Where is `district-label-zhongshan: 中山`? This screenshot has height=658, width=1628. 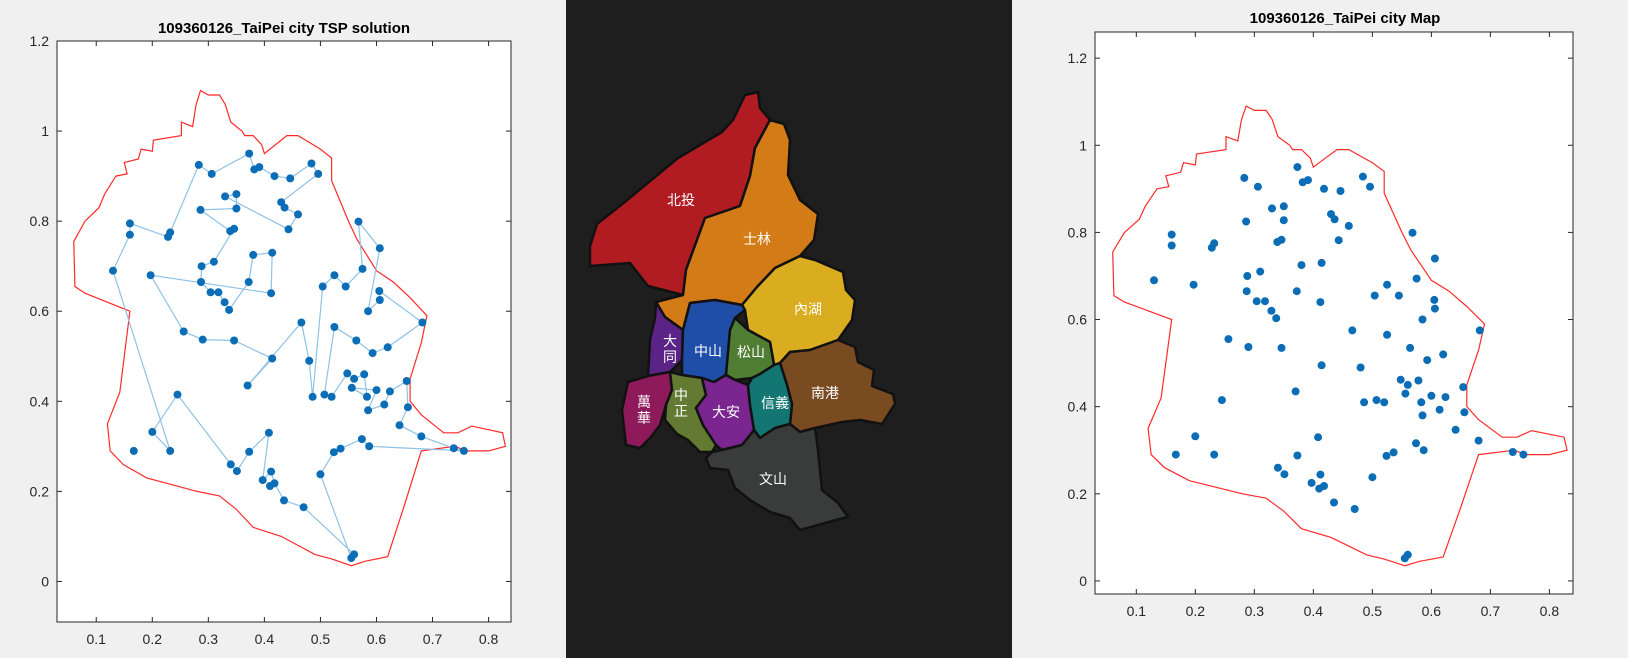 district-label-zhongshan: 中山 is located at coordinates (708, 352).